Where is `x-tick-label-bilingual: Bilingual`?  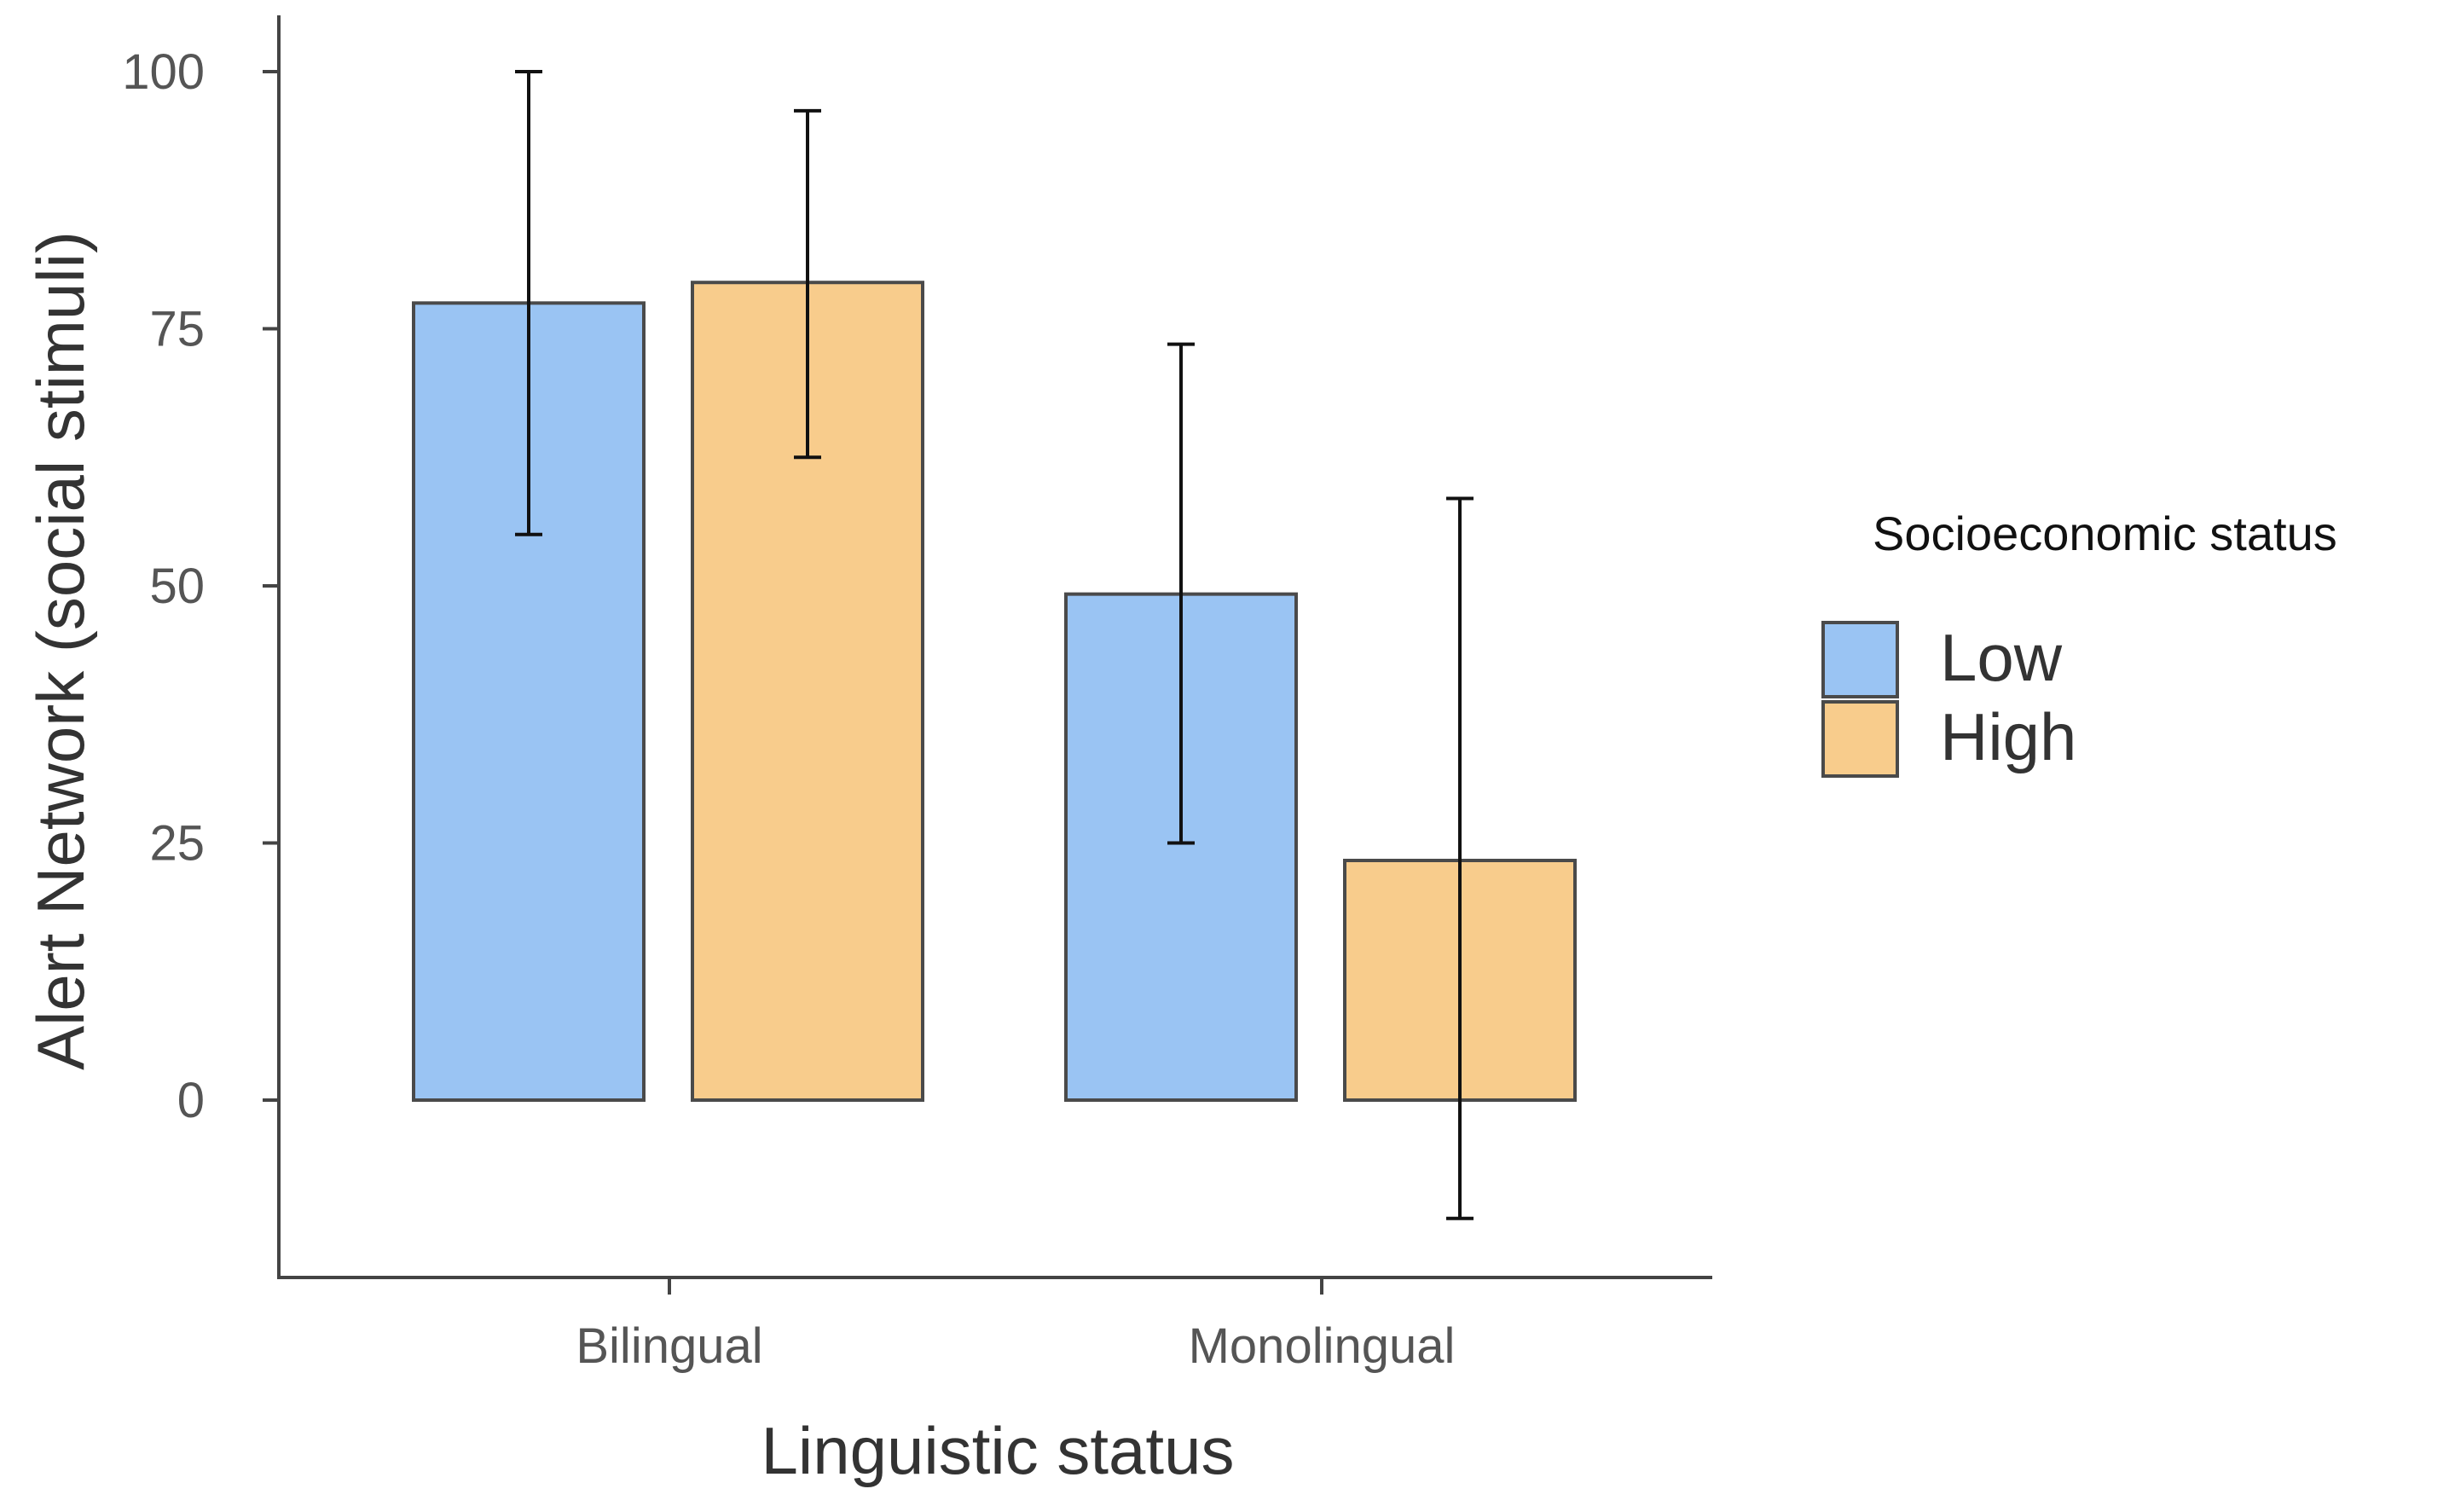
x-tick-label-bilingual: Bilingual is located at coordinates (669, 1346).